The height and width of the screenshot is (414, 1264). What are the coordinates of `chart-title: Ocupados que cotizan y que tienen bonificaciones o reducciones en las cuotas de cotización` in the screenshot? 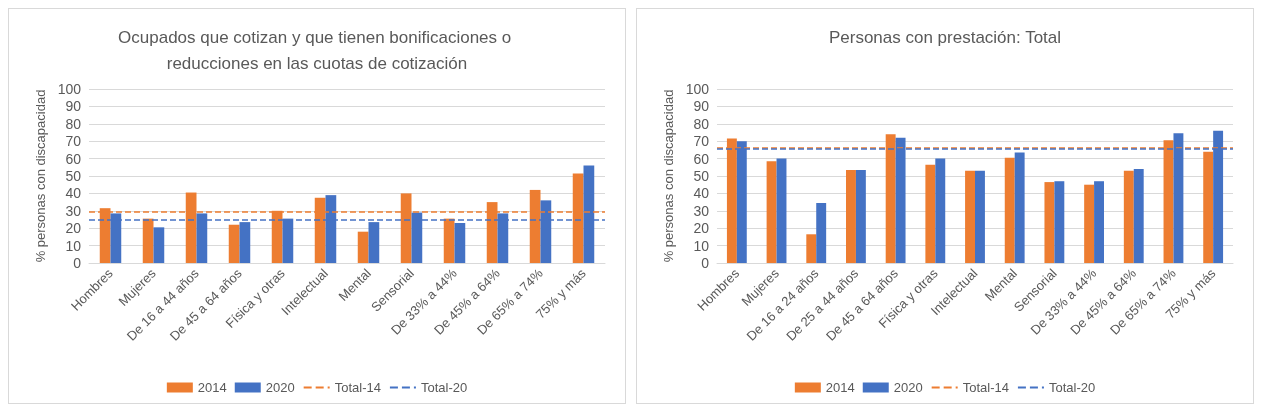 It's located at (317, 50).